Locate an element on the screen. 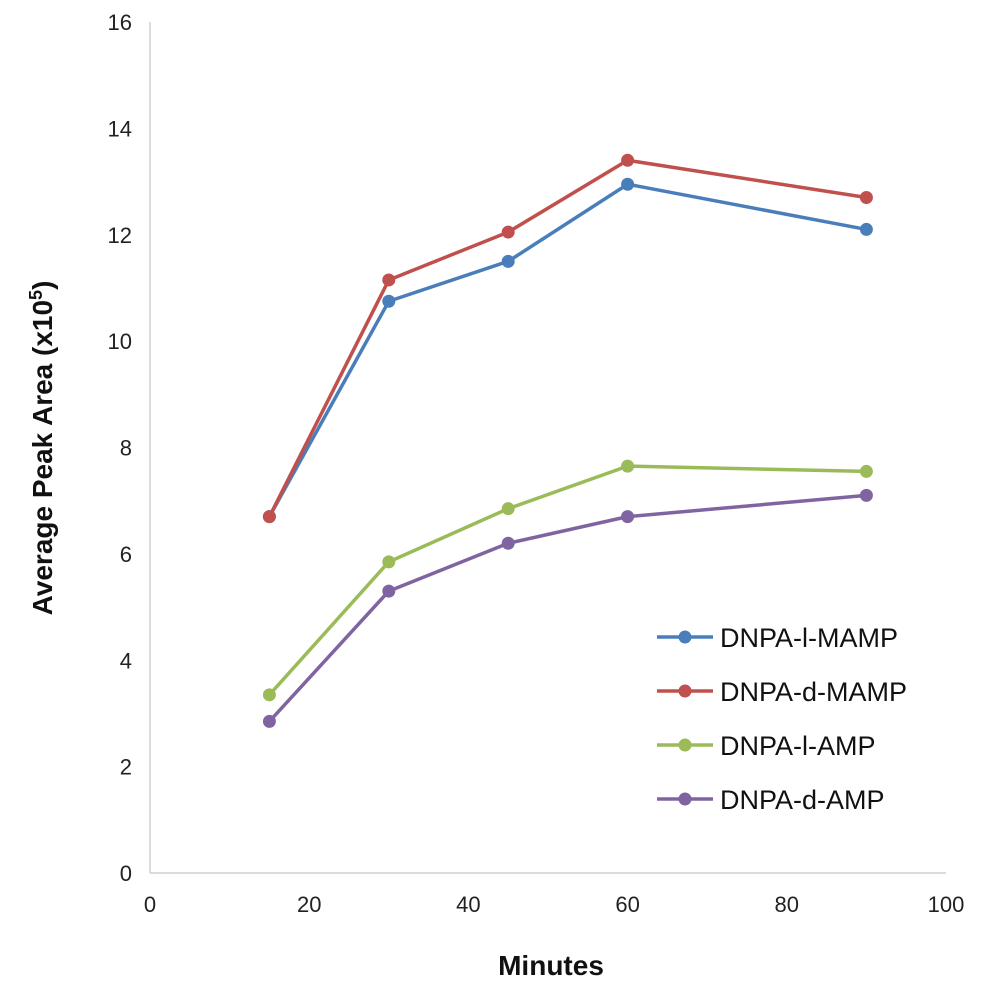  x-tick-label: 80 is located at coordinates (787, 904).